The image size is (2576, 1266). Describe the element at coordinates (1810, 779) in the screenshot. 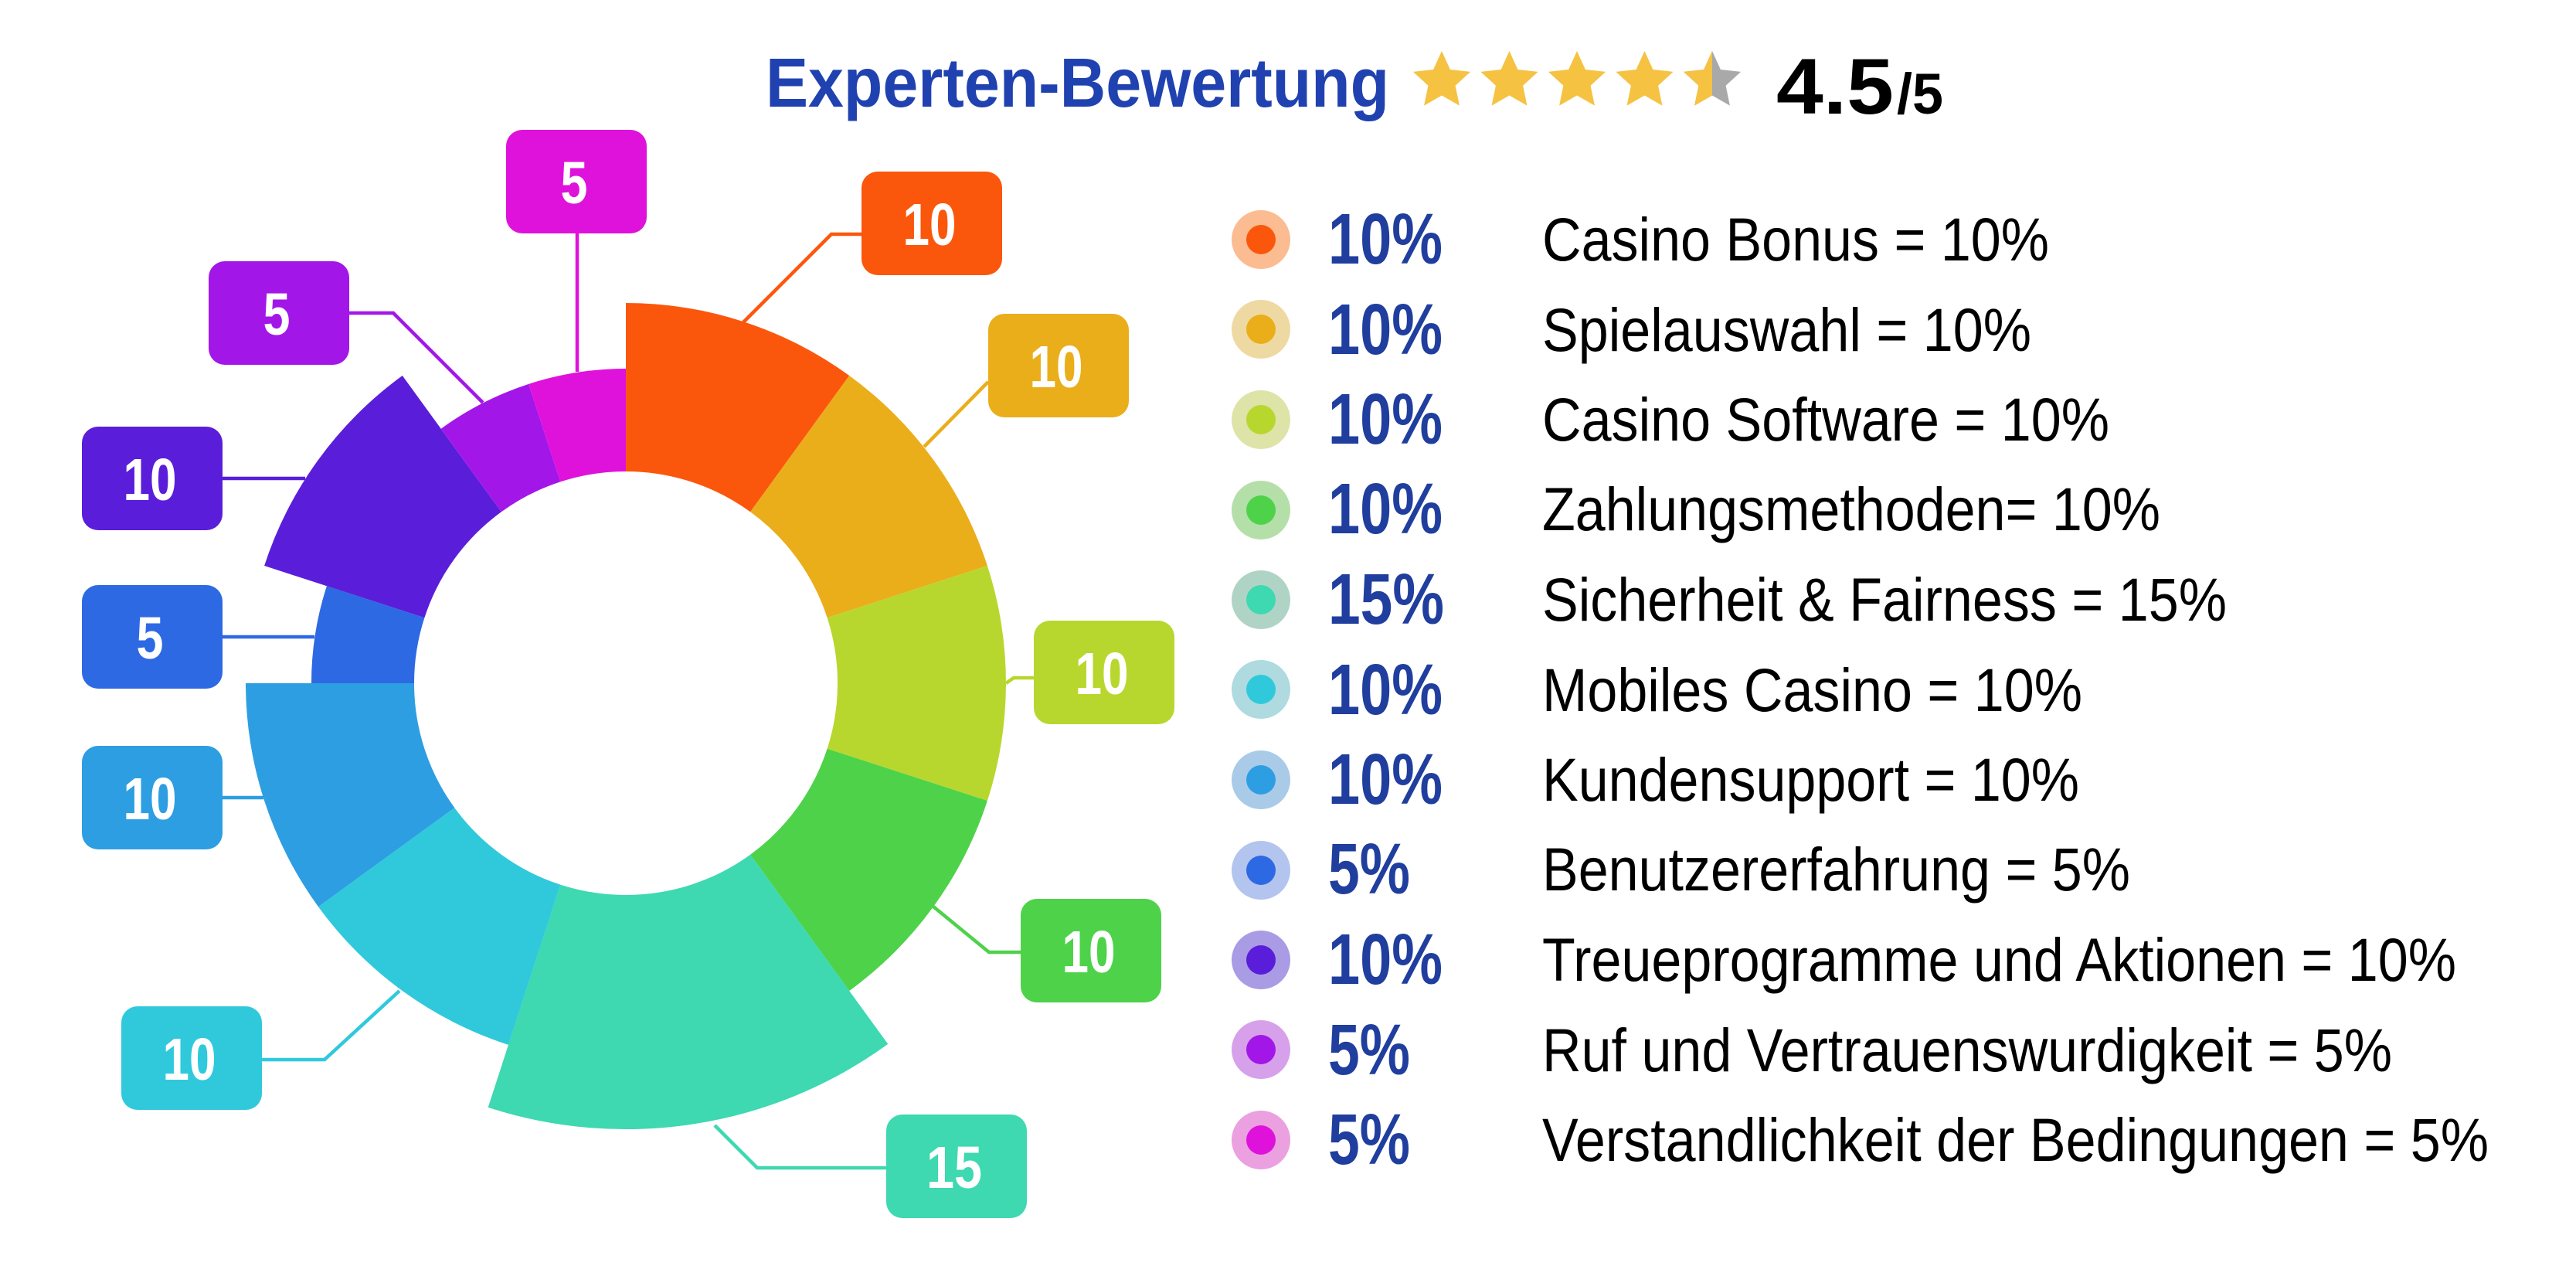

I see `svg-text: Kundensupport = 10%` at that location.